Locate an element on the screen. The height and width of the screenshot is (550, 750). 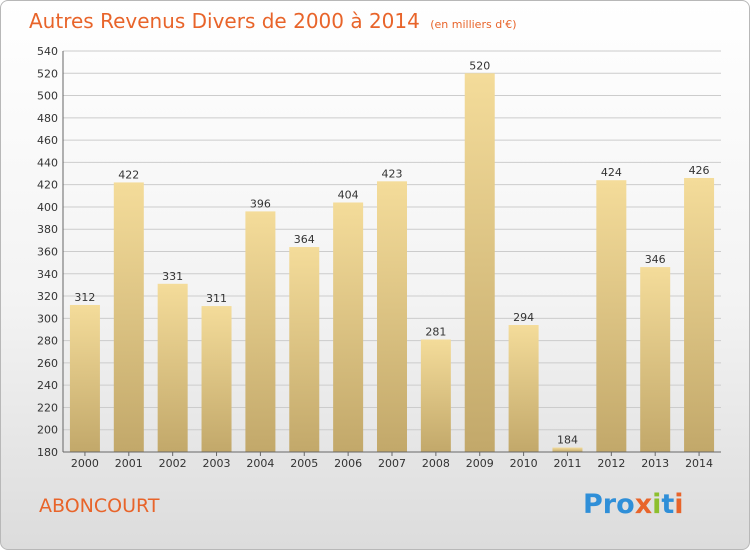
x-tick-label: 2003 is located at coordinates (217, 463).